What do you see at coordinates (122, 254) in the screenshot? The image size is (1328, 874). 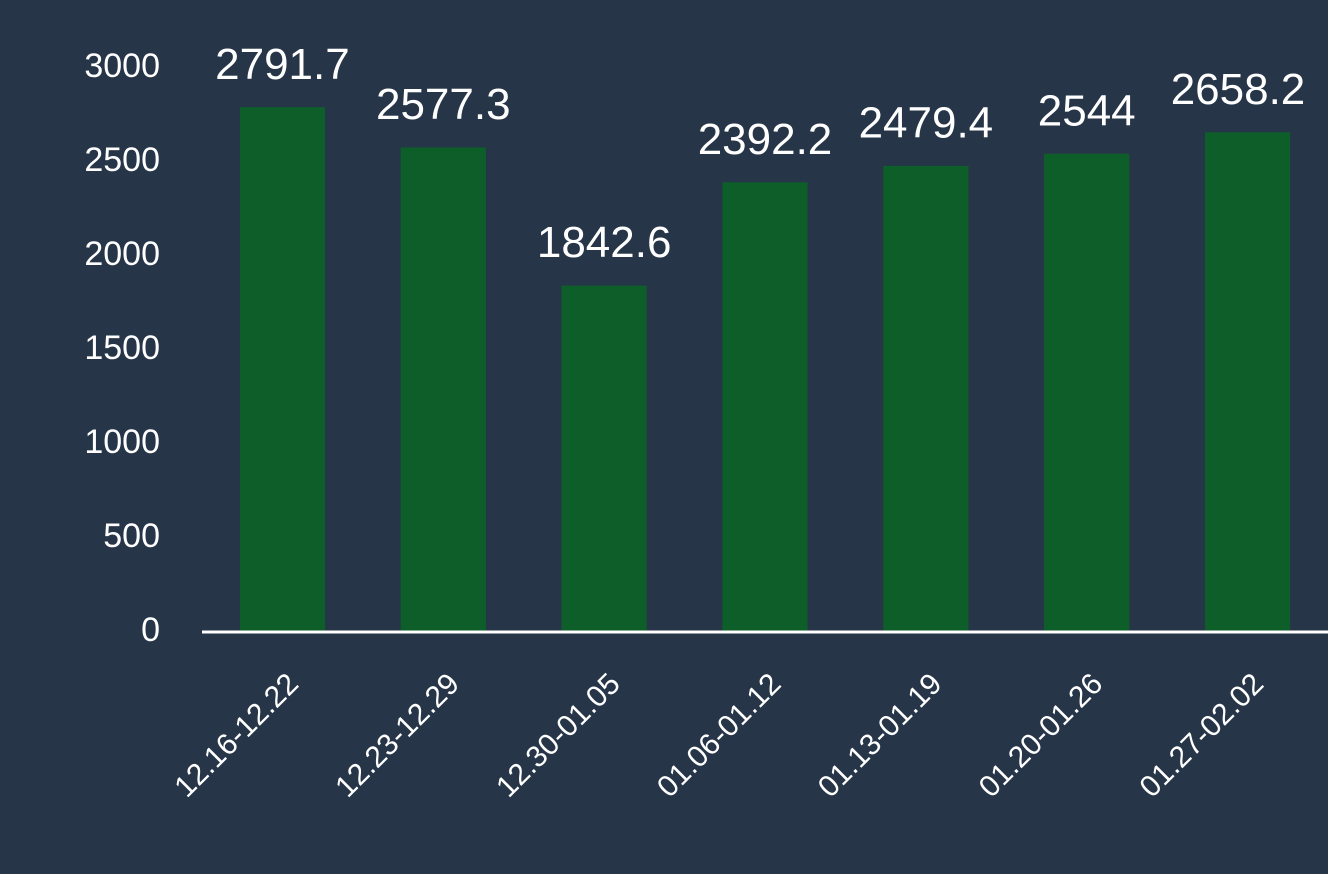 I see `y-tick-label: 2000` at bounding box center [122, 254].